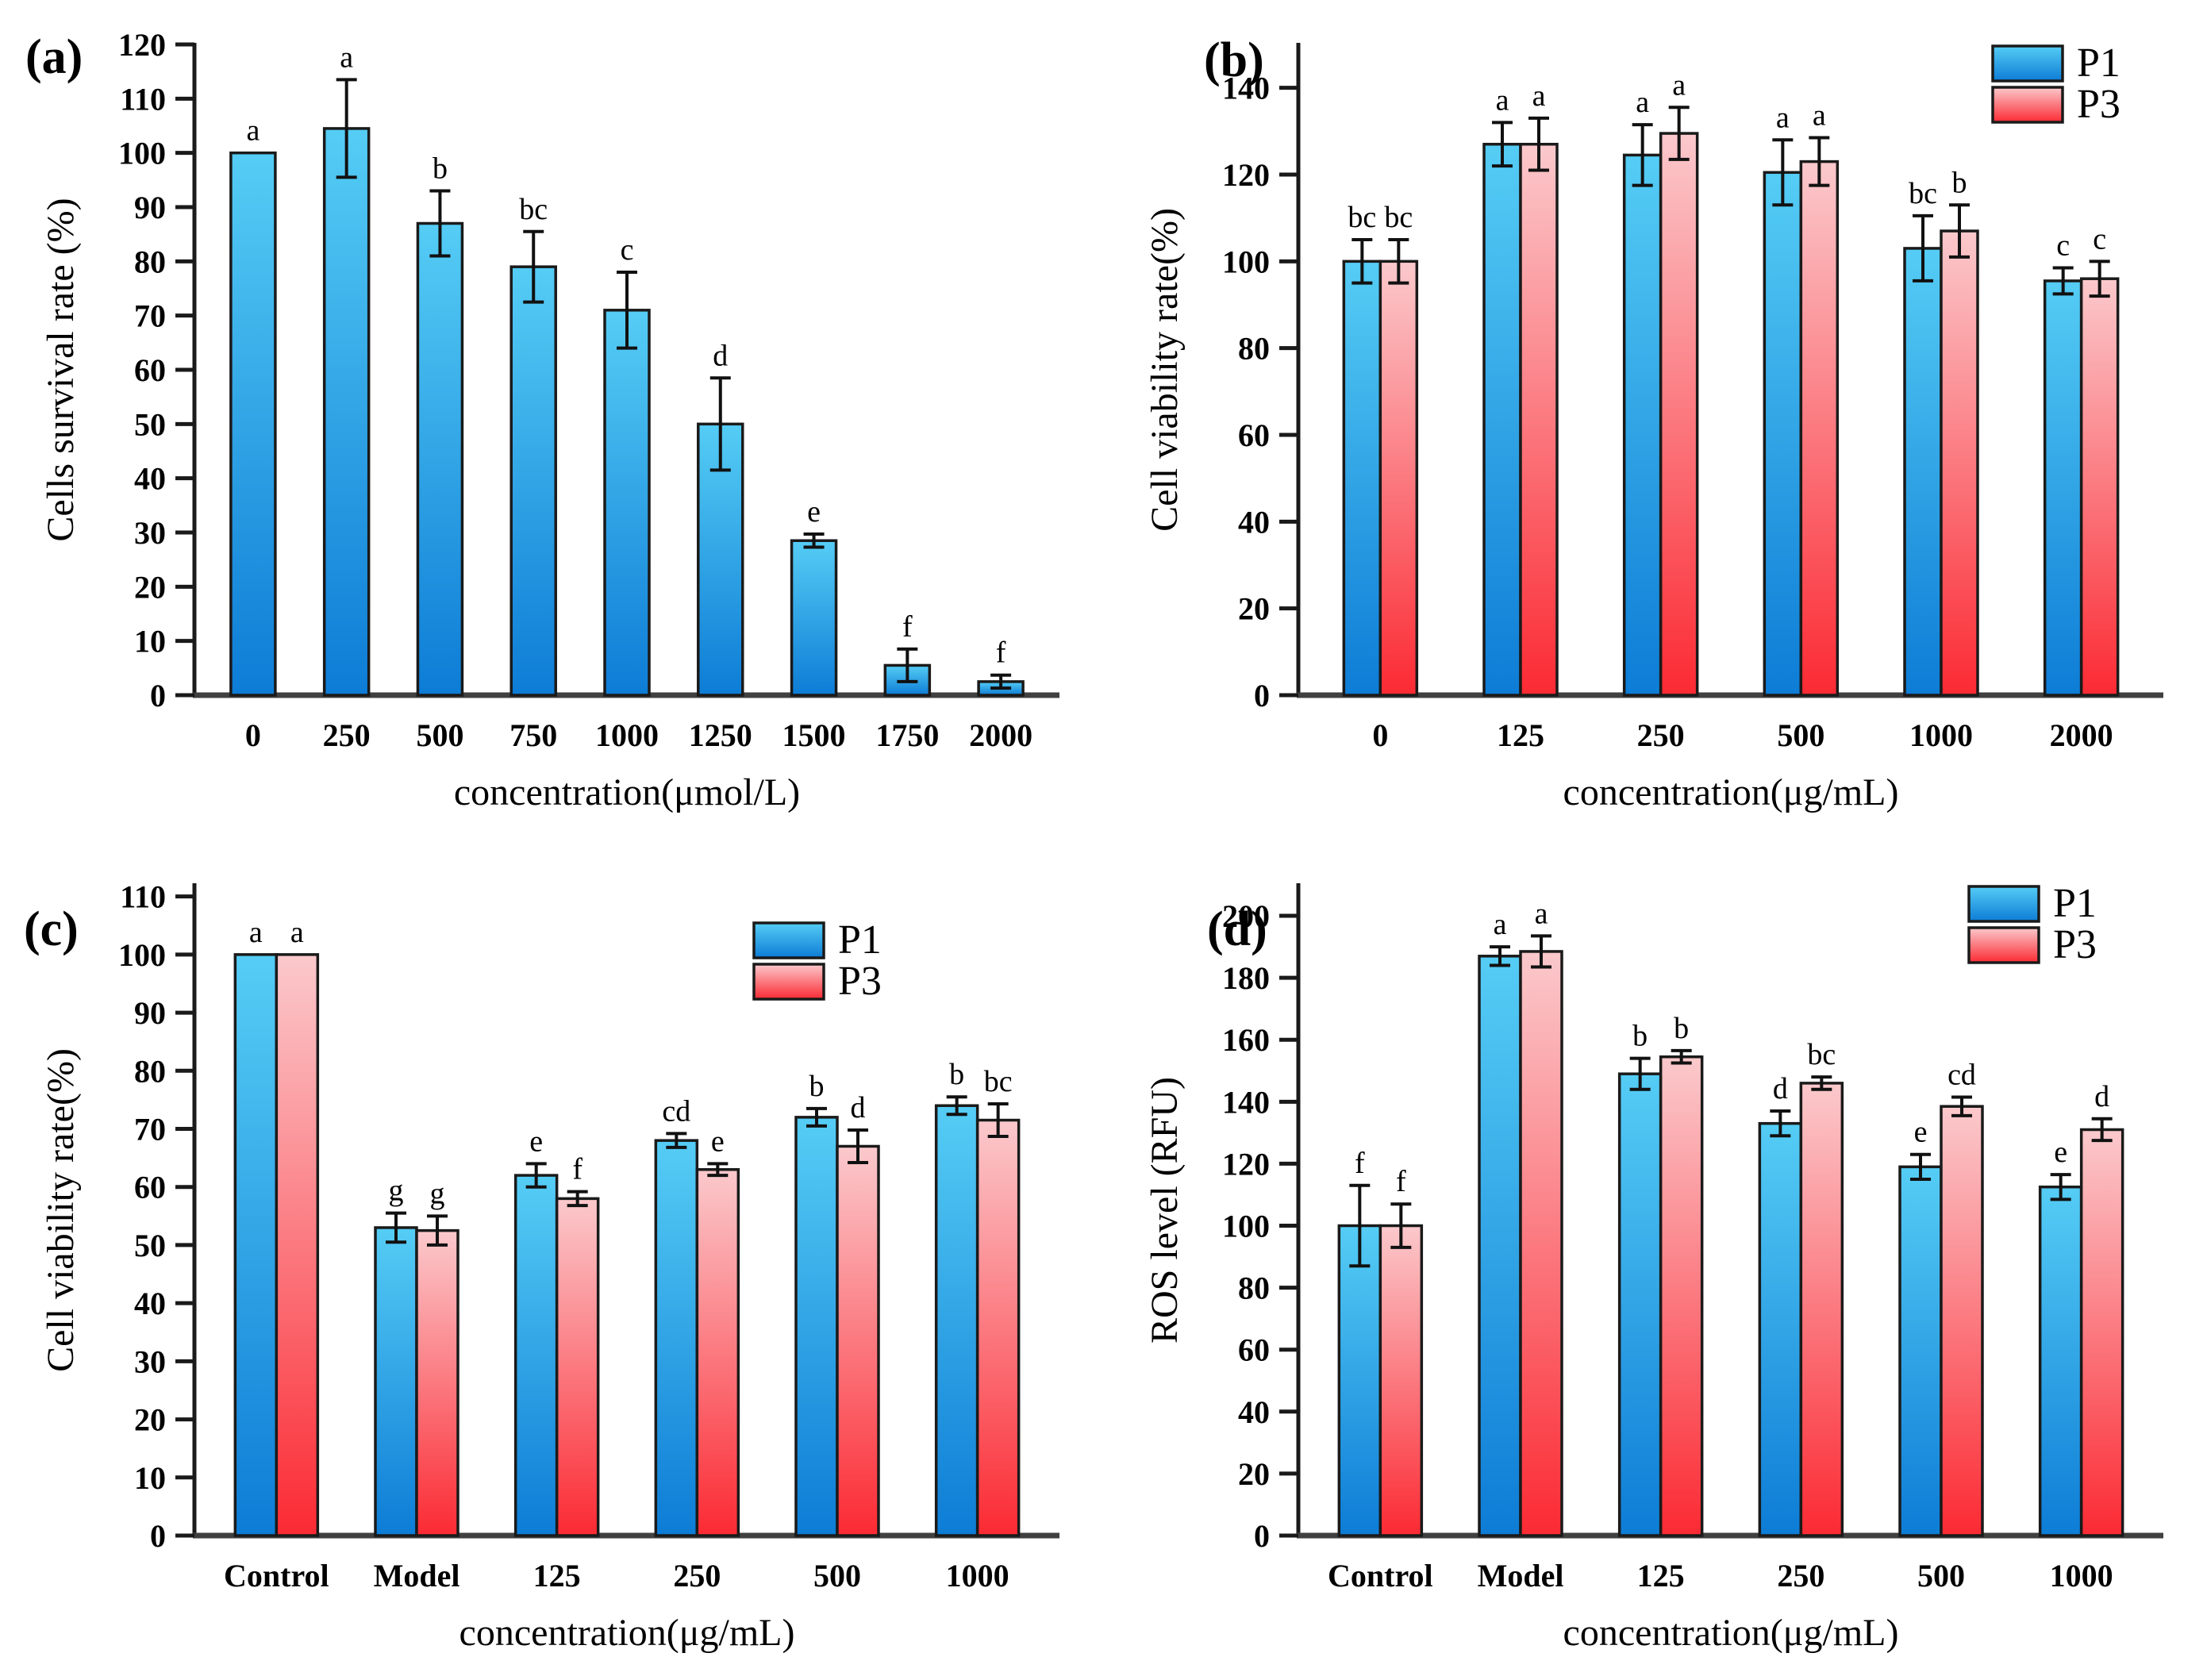  Describe the element at coordinates (158, 1536) in the screenshot. I see `y-tick-label: 0` at that location.